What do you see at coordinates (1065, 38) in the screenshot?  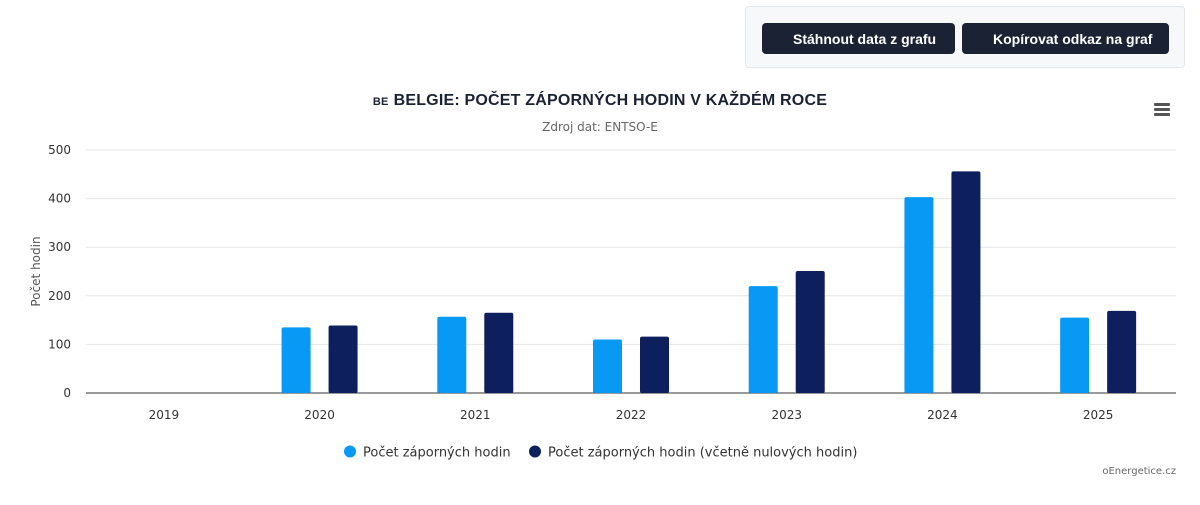 I see `copy-link-button: Kopírovat odkaz na graf` at bounding box center [1065, 38].